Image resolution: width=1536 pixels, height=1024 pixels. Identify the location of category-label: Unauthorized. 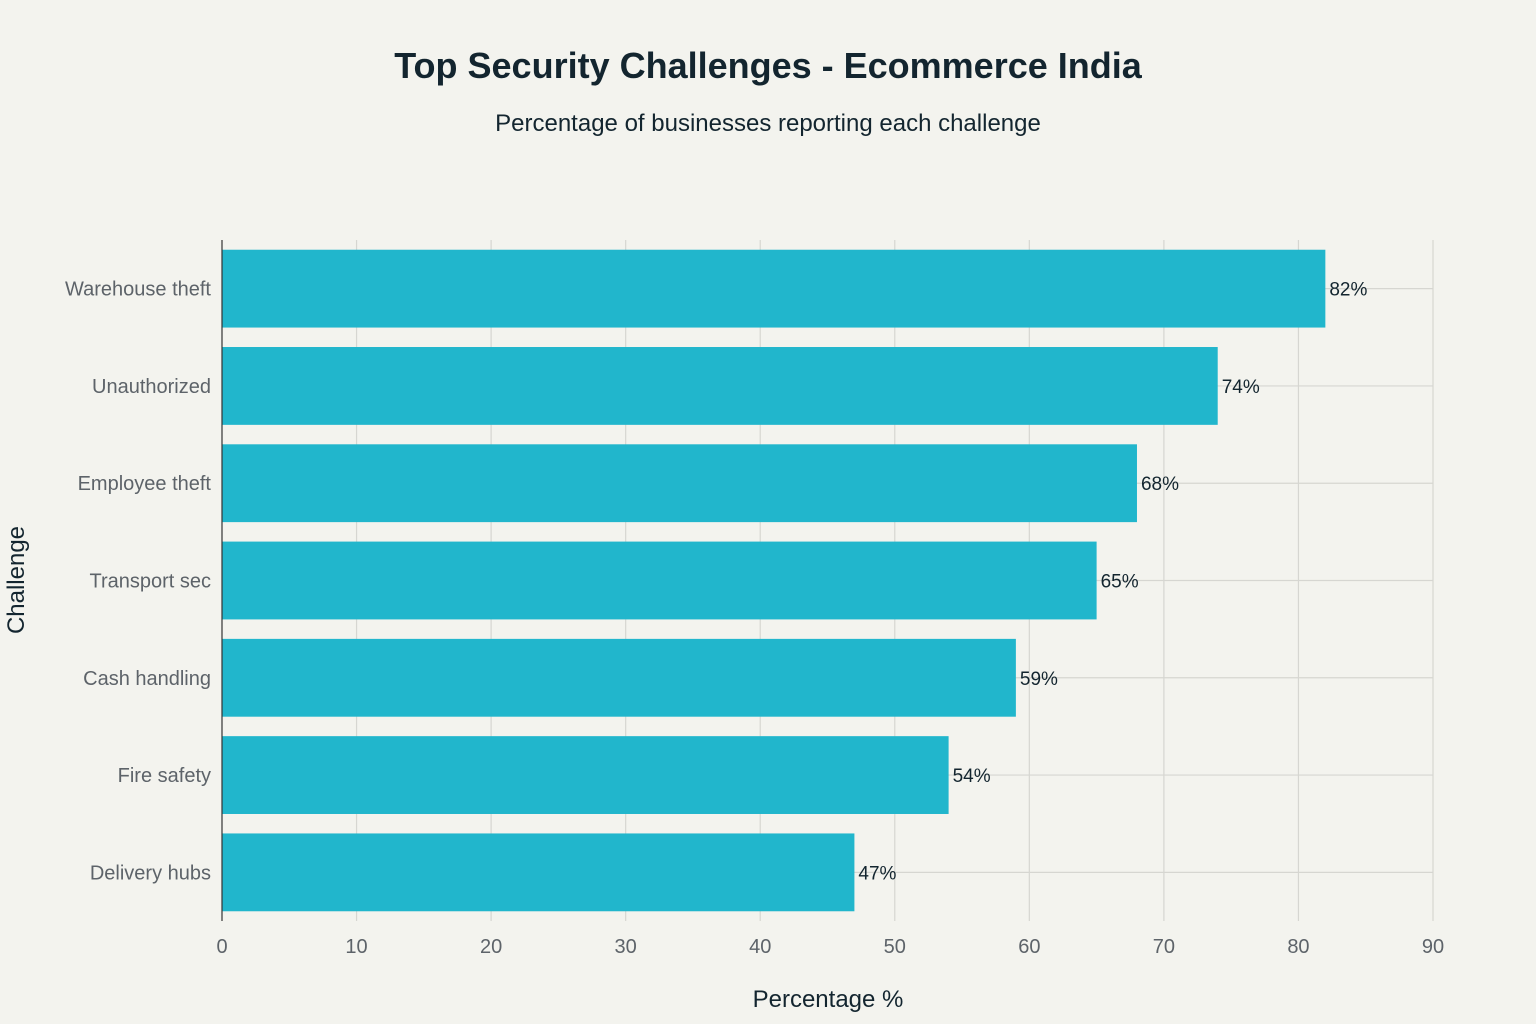
(151, 387).